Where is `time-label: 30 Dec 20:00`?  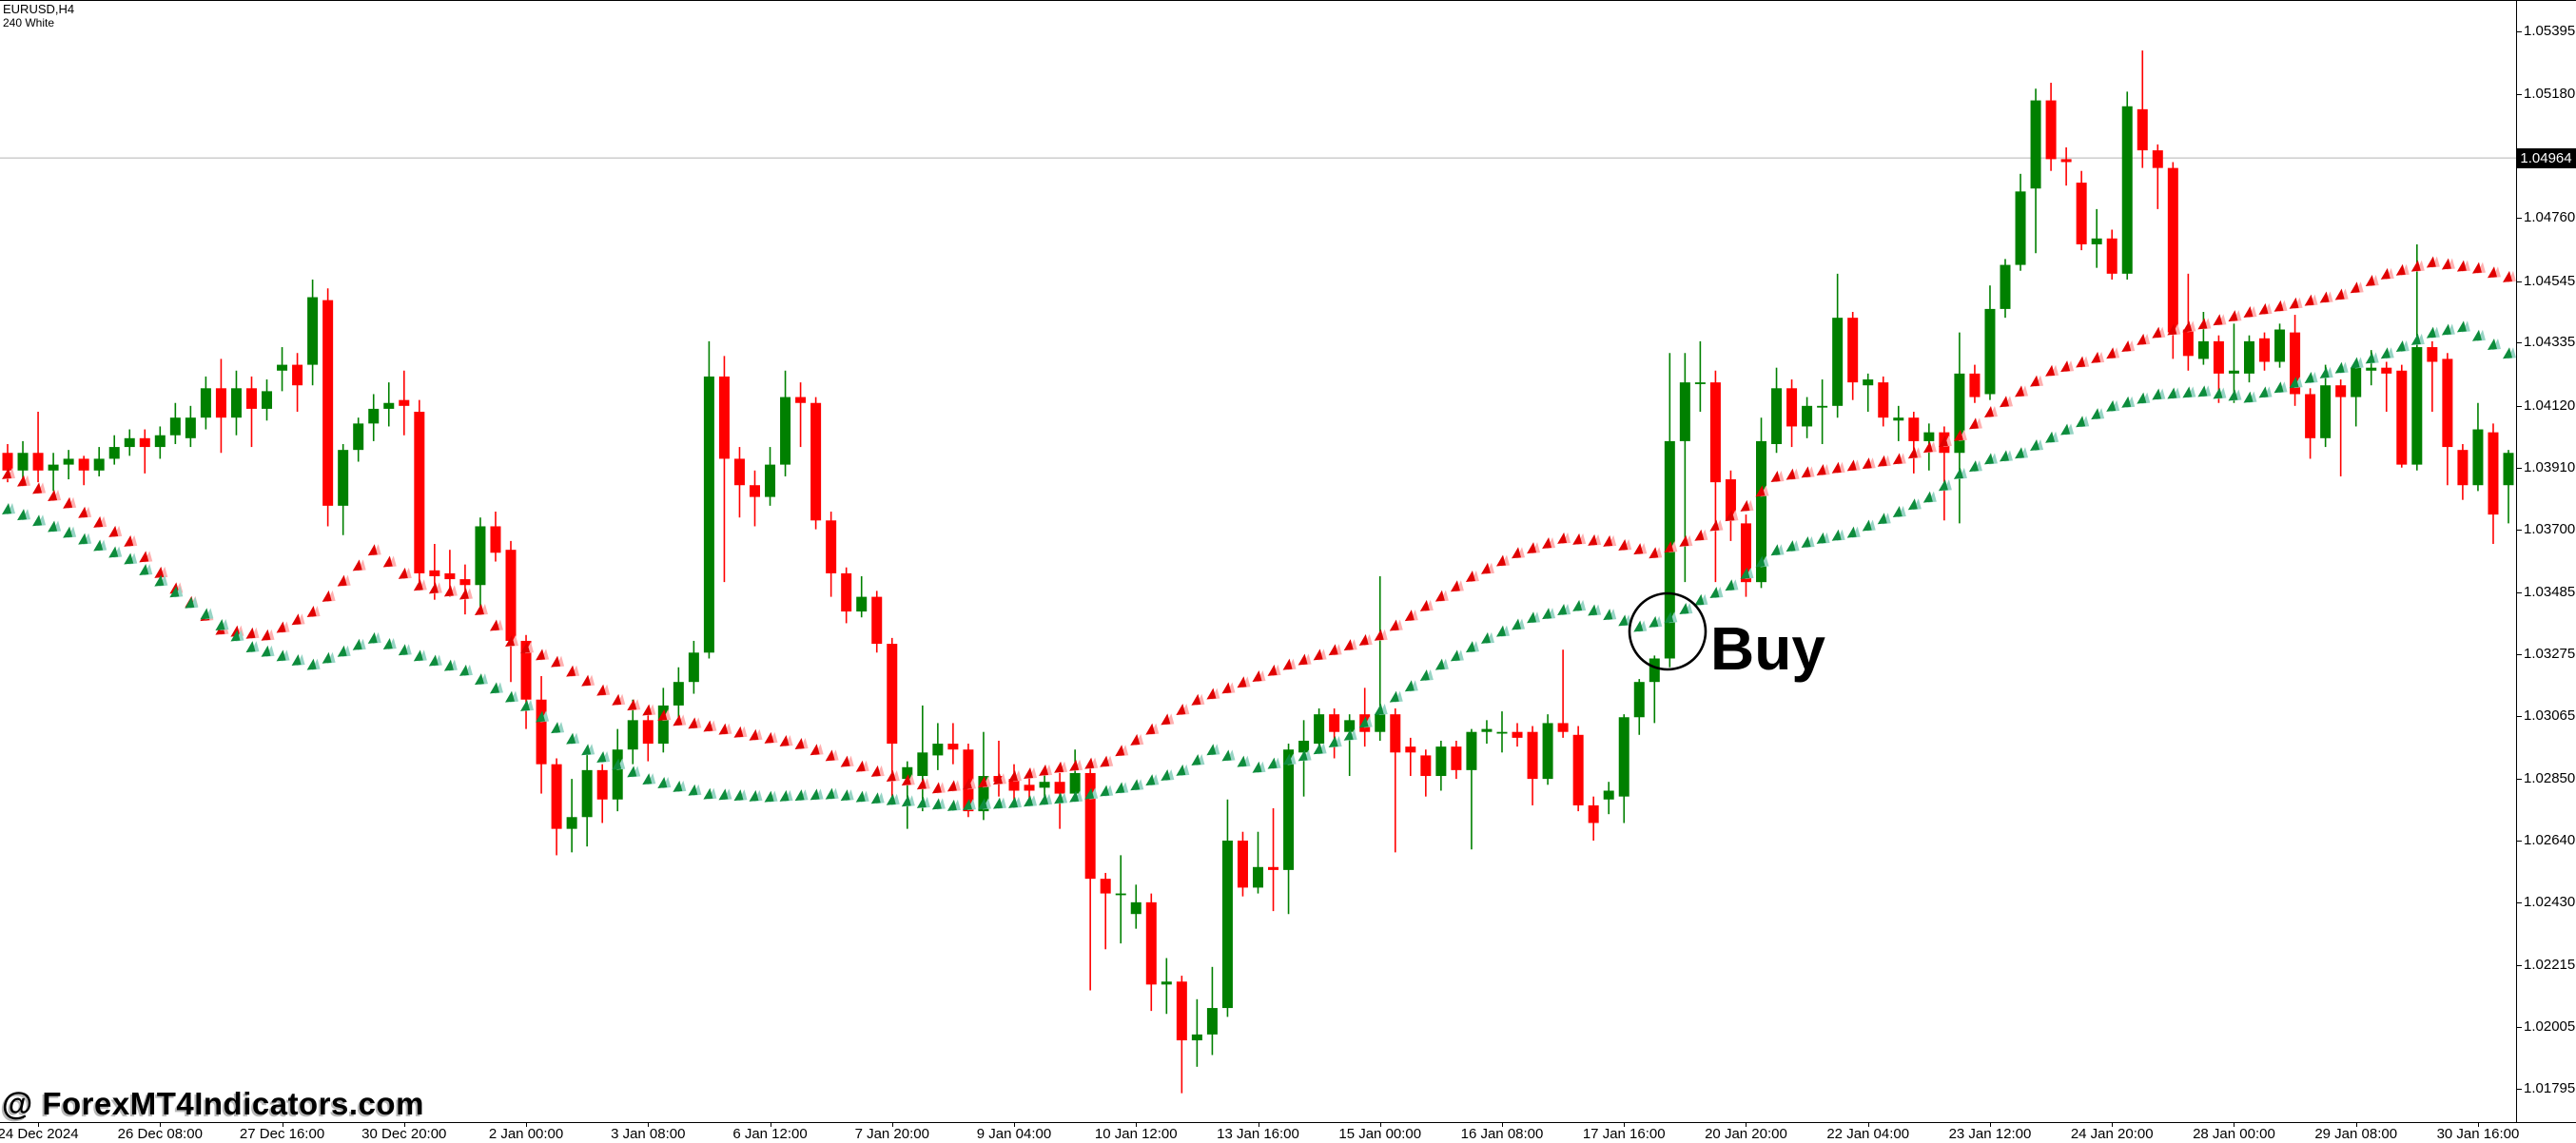
time-label: 30 Dec 20:00 is located at coordinates (404, 1134).